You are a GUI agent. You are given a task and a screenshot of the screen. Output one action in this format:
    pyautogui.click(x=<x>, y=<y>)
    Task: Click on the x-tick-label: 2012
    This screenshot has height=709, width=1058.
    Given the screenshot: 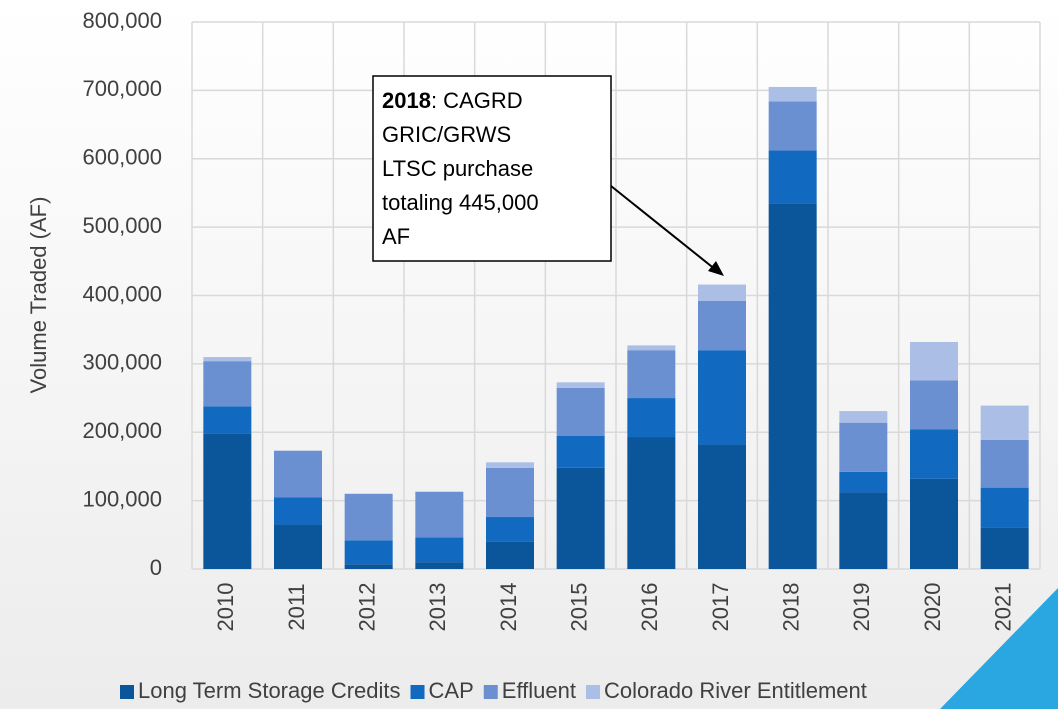 What is the action you would take?
    pyautogui.click(x=366, y=607)
    